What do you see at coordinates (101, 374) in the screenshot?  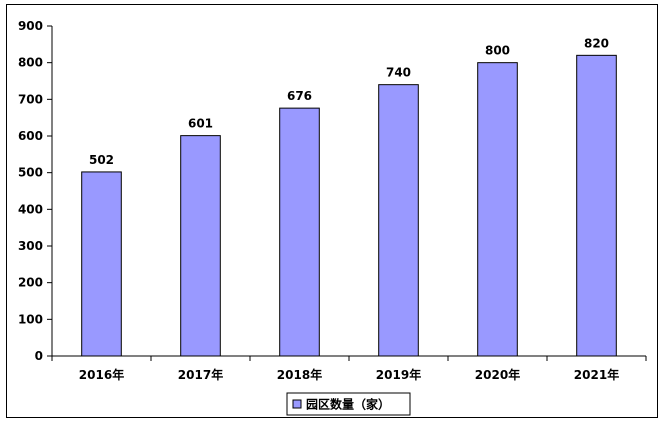 I see `x-tick-label: 2016年` at bounding box center [101, 374].